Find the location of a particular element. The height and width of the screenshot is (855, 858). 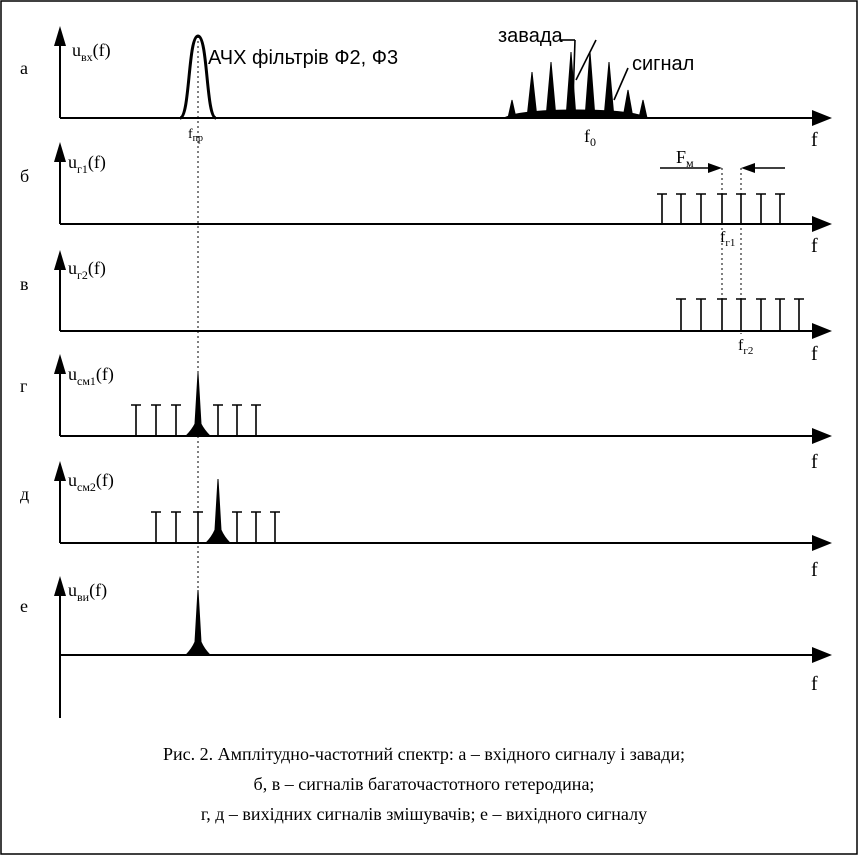

panel-d-y-arrow is located at coordinates (60, 471).